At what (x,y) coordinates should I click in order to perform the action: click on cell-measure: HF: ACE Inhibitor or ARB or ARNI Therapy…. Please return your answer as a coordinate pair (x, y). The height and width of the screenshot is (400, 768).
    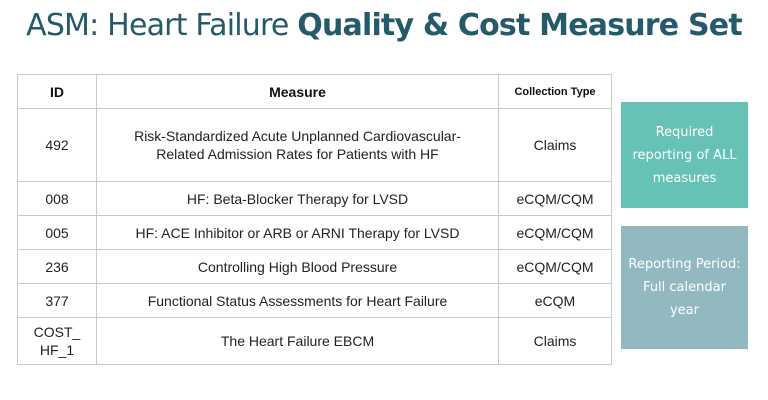
    Looking at the image, I should click on (297, 232).